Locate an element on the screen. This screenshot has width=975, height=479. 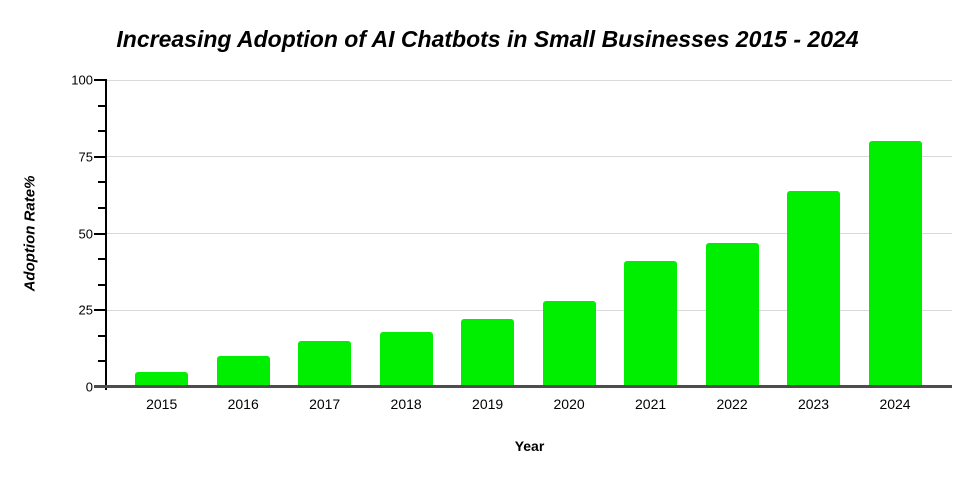
y-tick-label-50: 50 is located at coordinates (85, 233).